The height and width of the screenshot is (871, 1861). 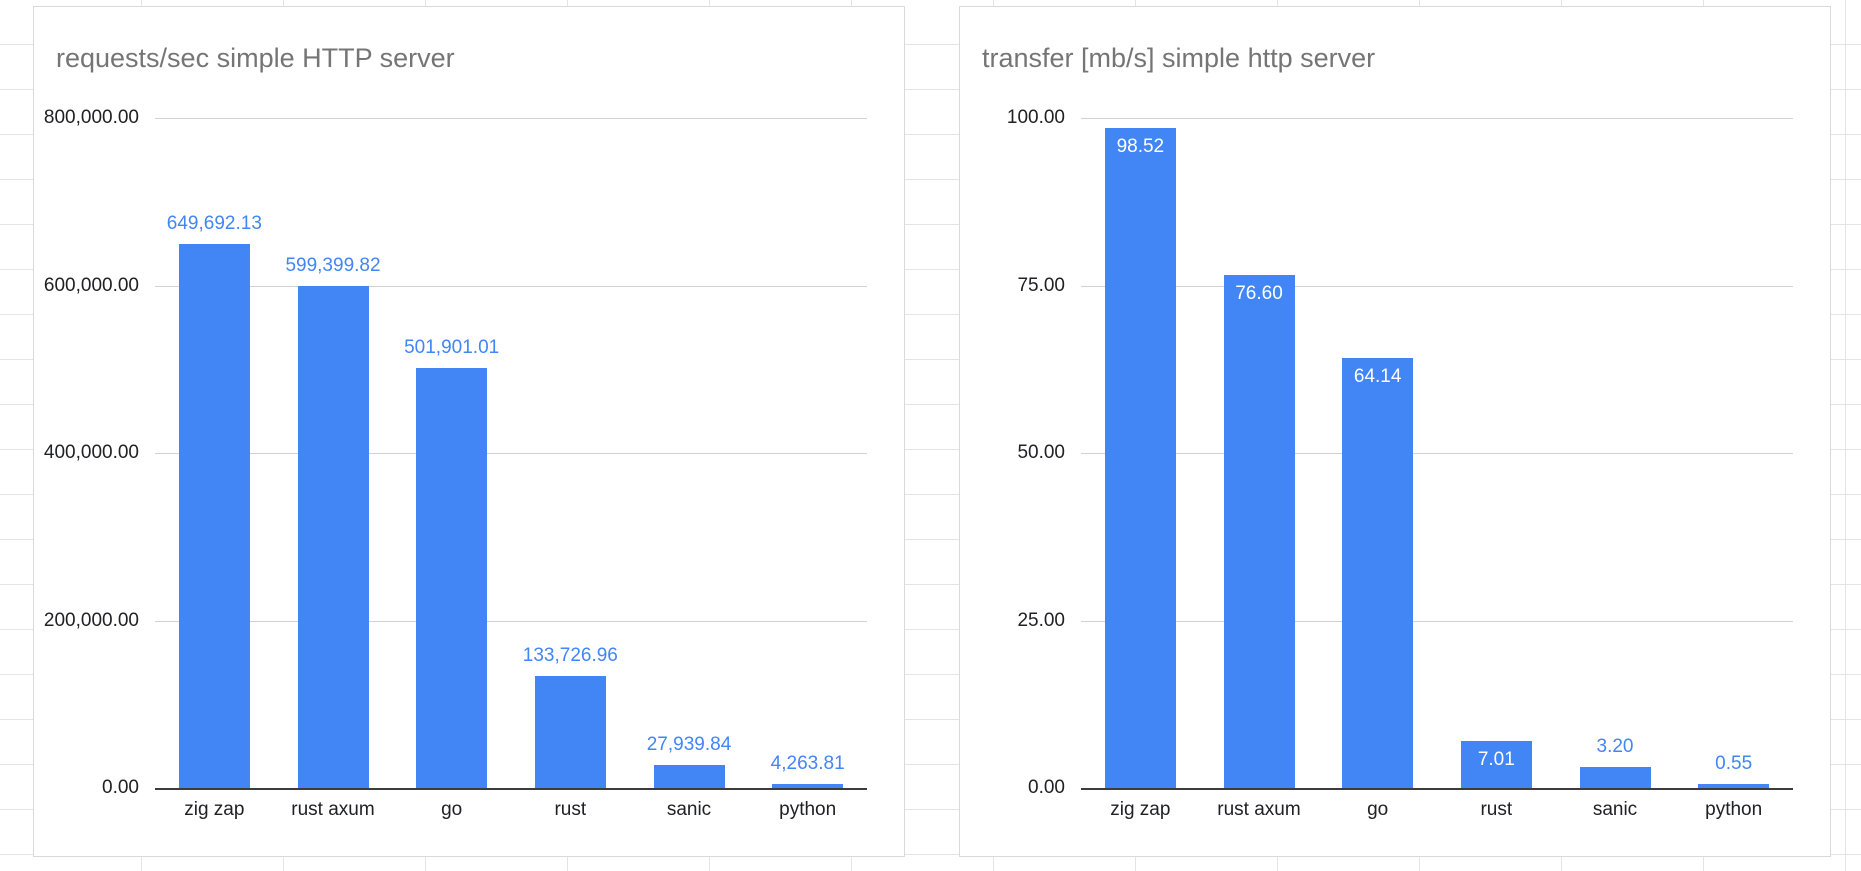 I want to click on y-axis-tick-label: 50.00, so click(x=1041, y=452).